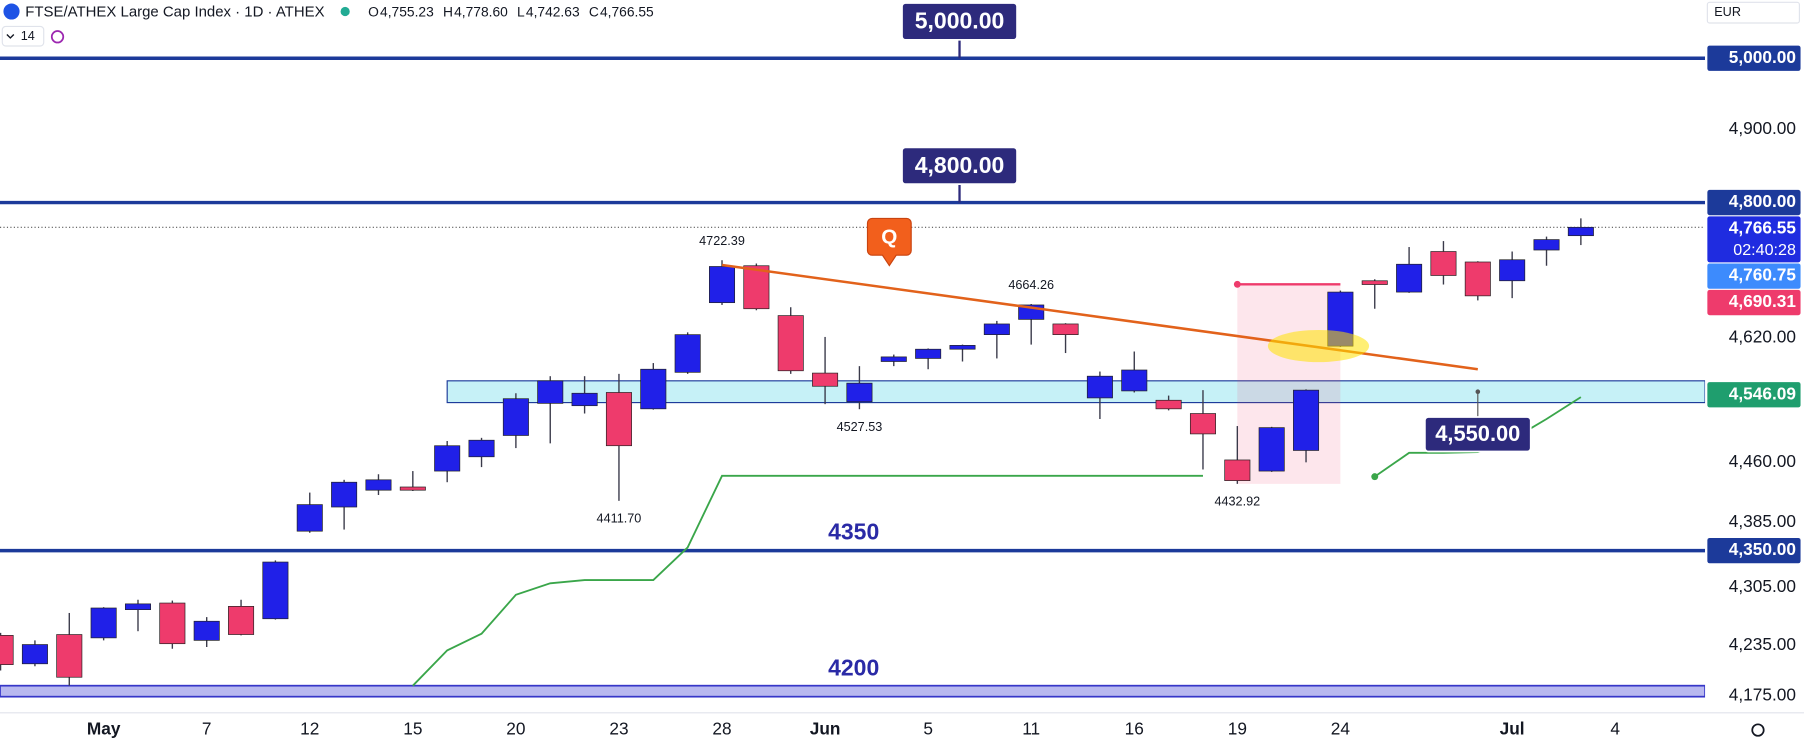 This screenshot has height=745, width=1804. What do you see at coordinates (481, 11) in the screenshot?
I see `legend-value: 4,778.60` at bounding box center [481, 11].